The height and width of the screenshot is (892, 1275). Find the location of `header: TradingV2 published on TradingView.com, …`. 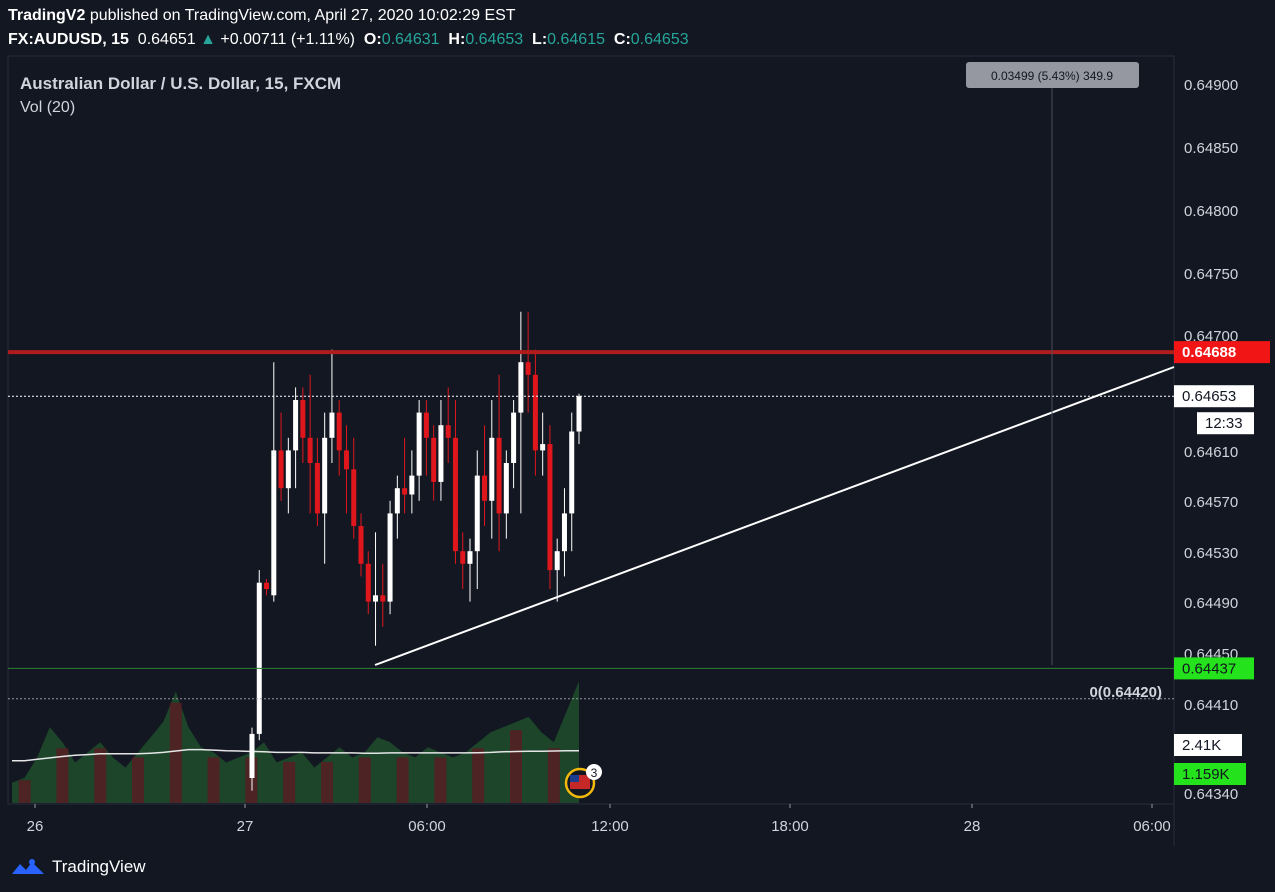

header: TradingV2 published on TradingView.com, … is located at coordinates (637, 28).